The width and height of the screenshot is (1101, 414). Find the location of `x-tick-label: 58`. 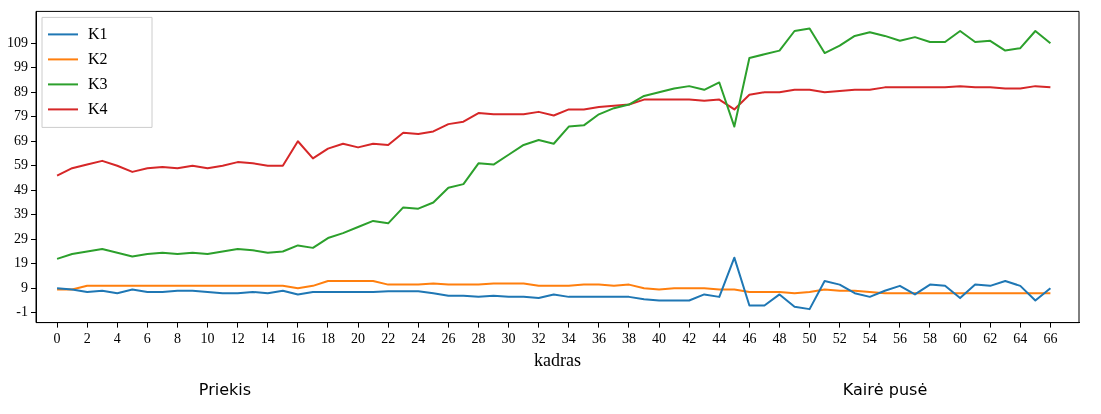

x-tick-label: 58 is located at coordinates (930, 338).